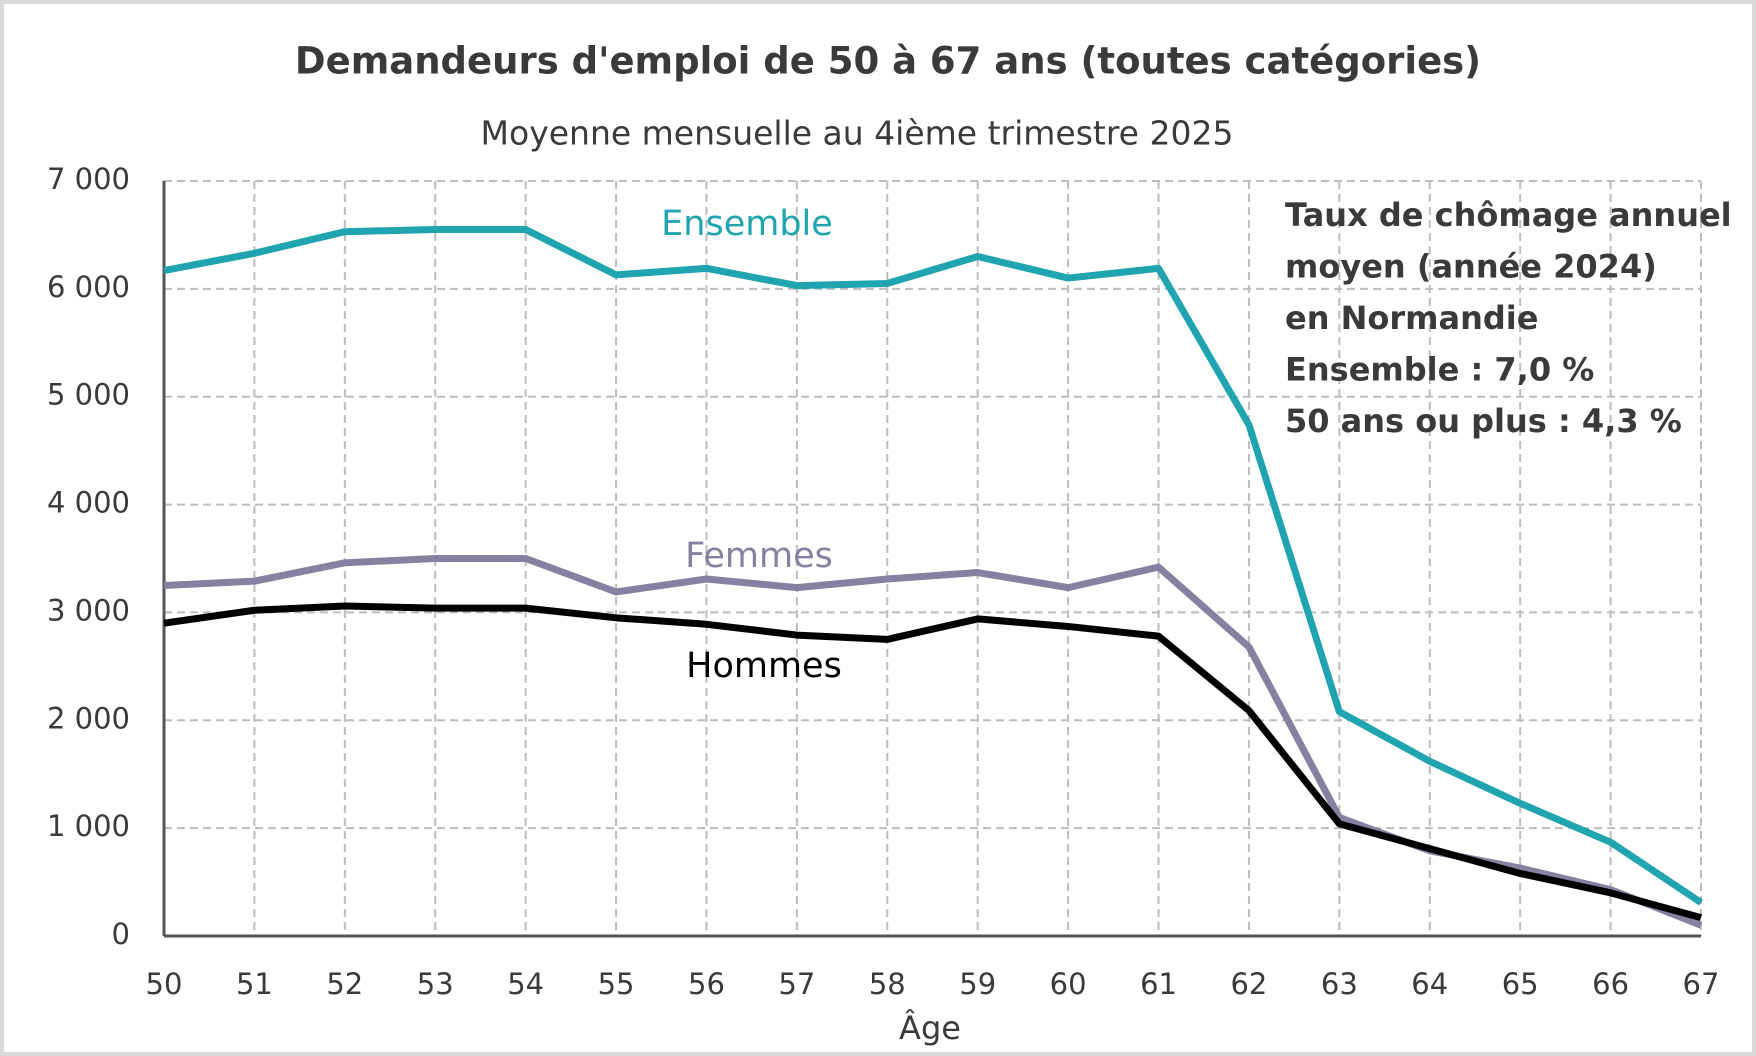  What do you see at coordinates (1471, 267) in the screenshot?
I see `annotation: moyen (année 2024)` at bounding box center [1471, 267].